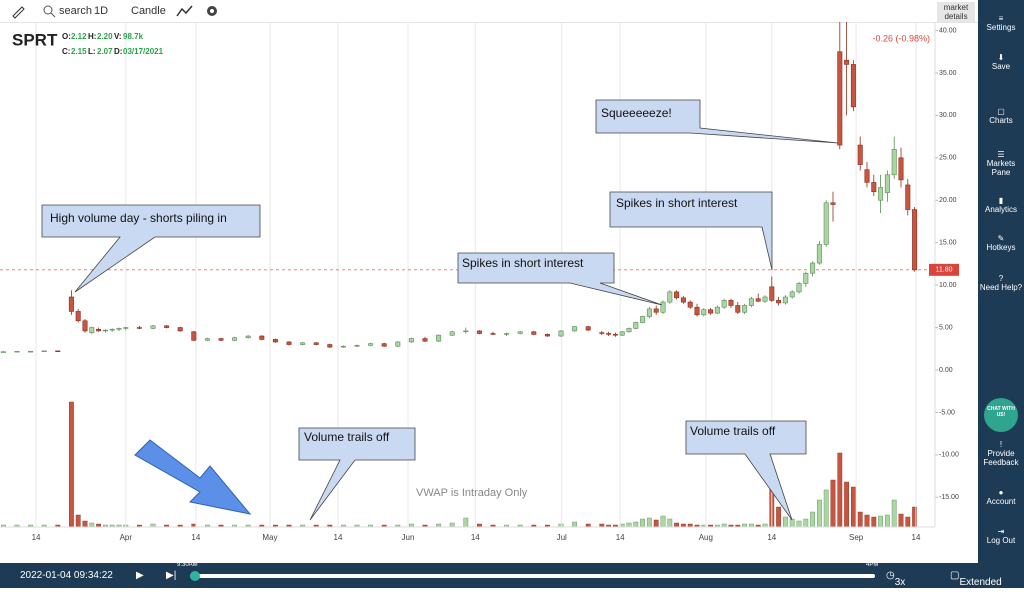  Describe the element at coordinates (948, 30) in the screenshot. I see `y-tick-label: 40.00` at that location.